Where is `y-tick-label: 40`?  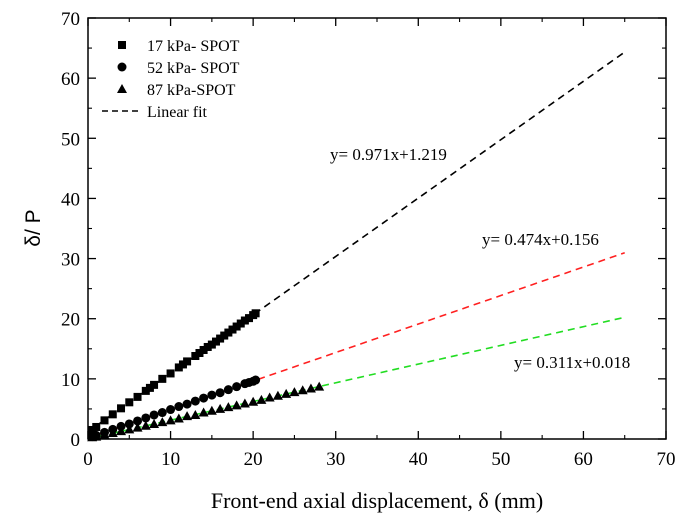
y-tick-label: 40 is located at coordinates (70, 199).